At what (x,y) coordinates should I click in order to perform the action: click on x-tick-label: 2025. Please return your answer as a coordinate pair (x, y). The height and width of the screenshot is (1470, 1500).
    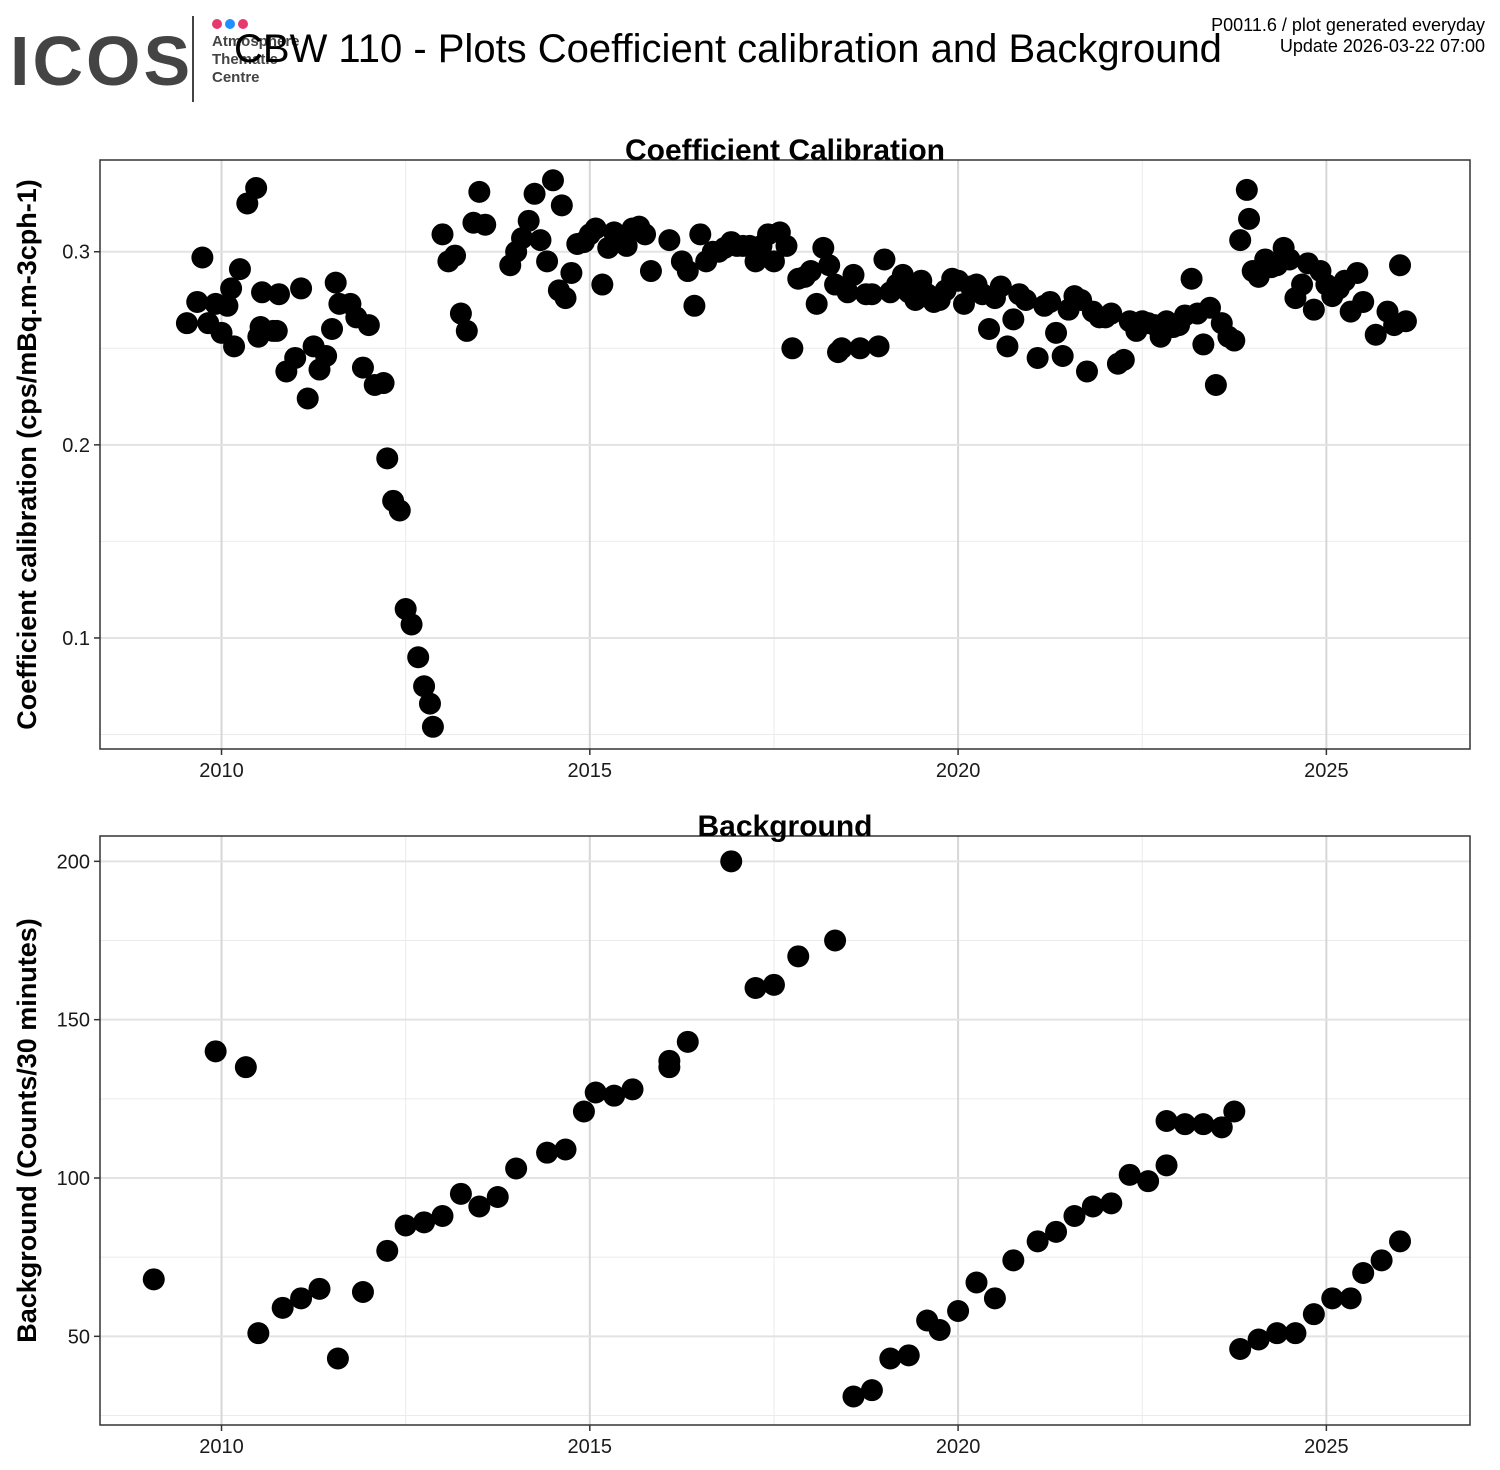
    Looking at the image, I should click on (1326, 771).